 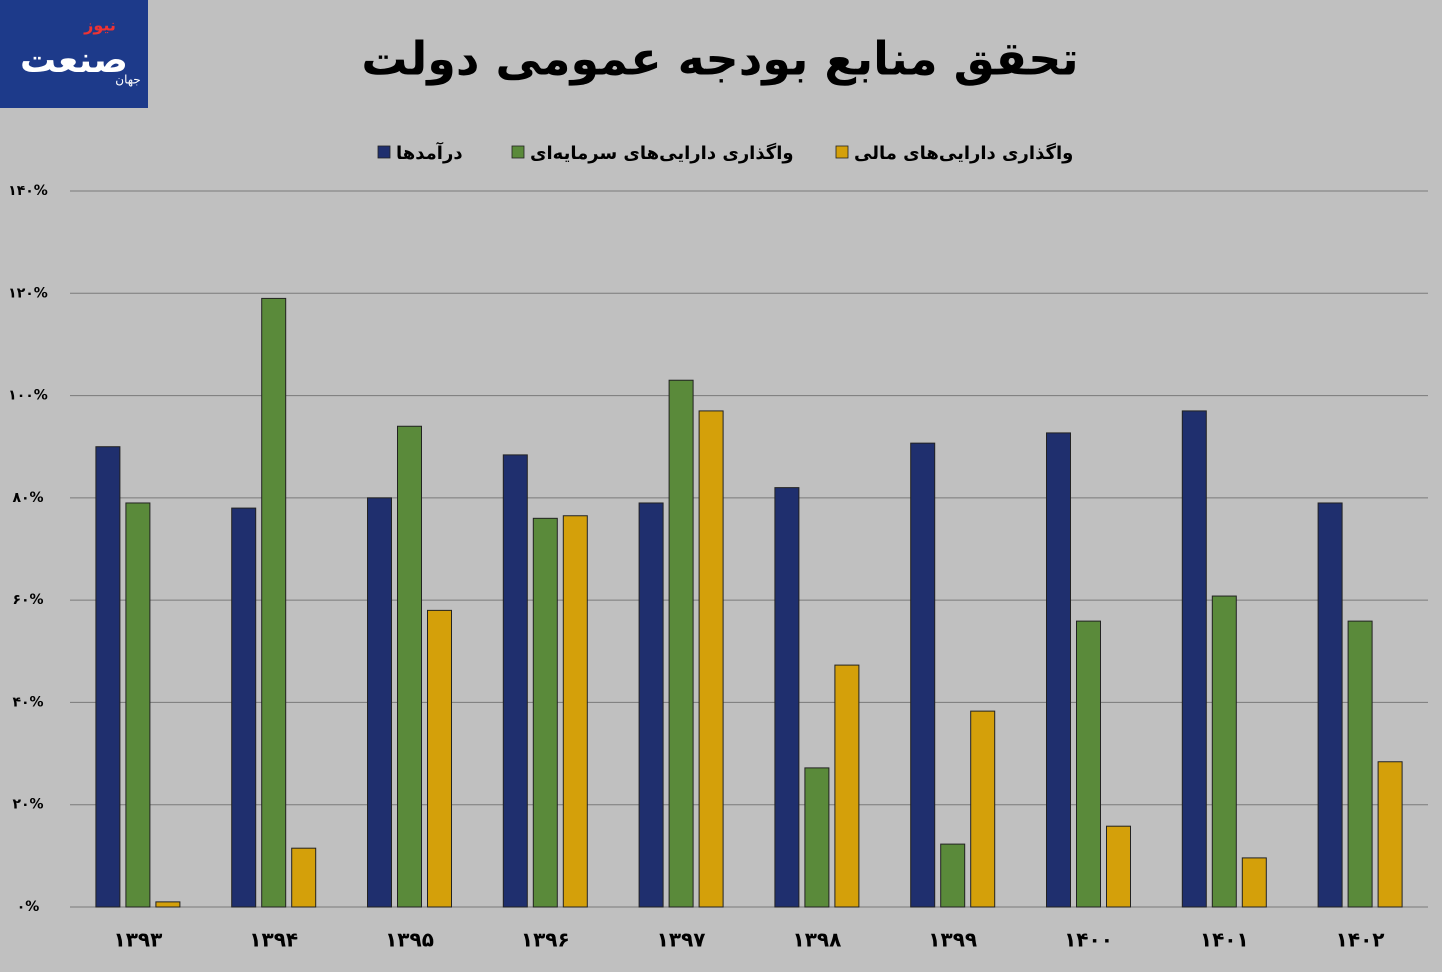 I want to click on y-tick-label: ۱۰۰%, so click(x=28, y=396).